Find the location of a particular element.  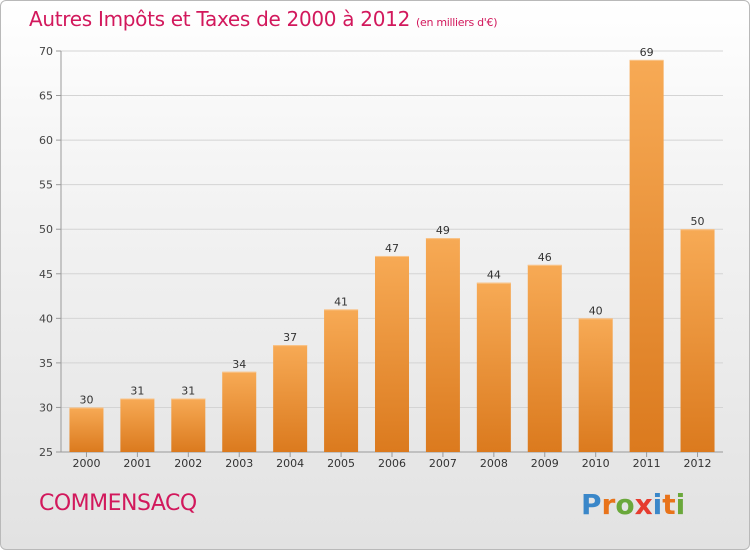

title-unit: (en milliers d'€) is located at coordinates (457, 22).